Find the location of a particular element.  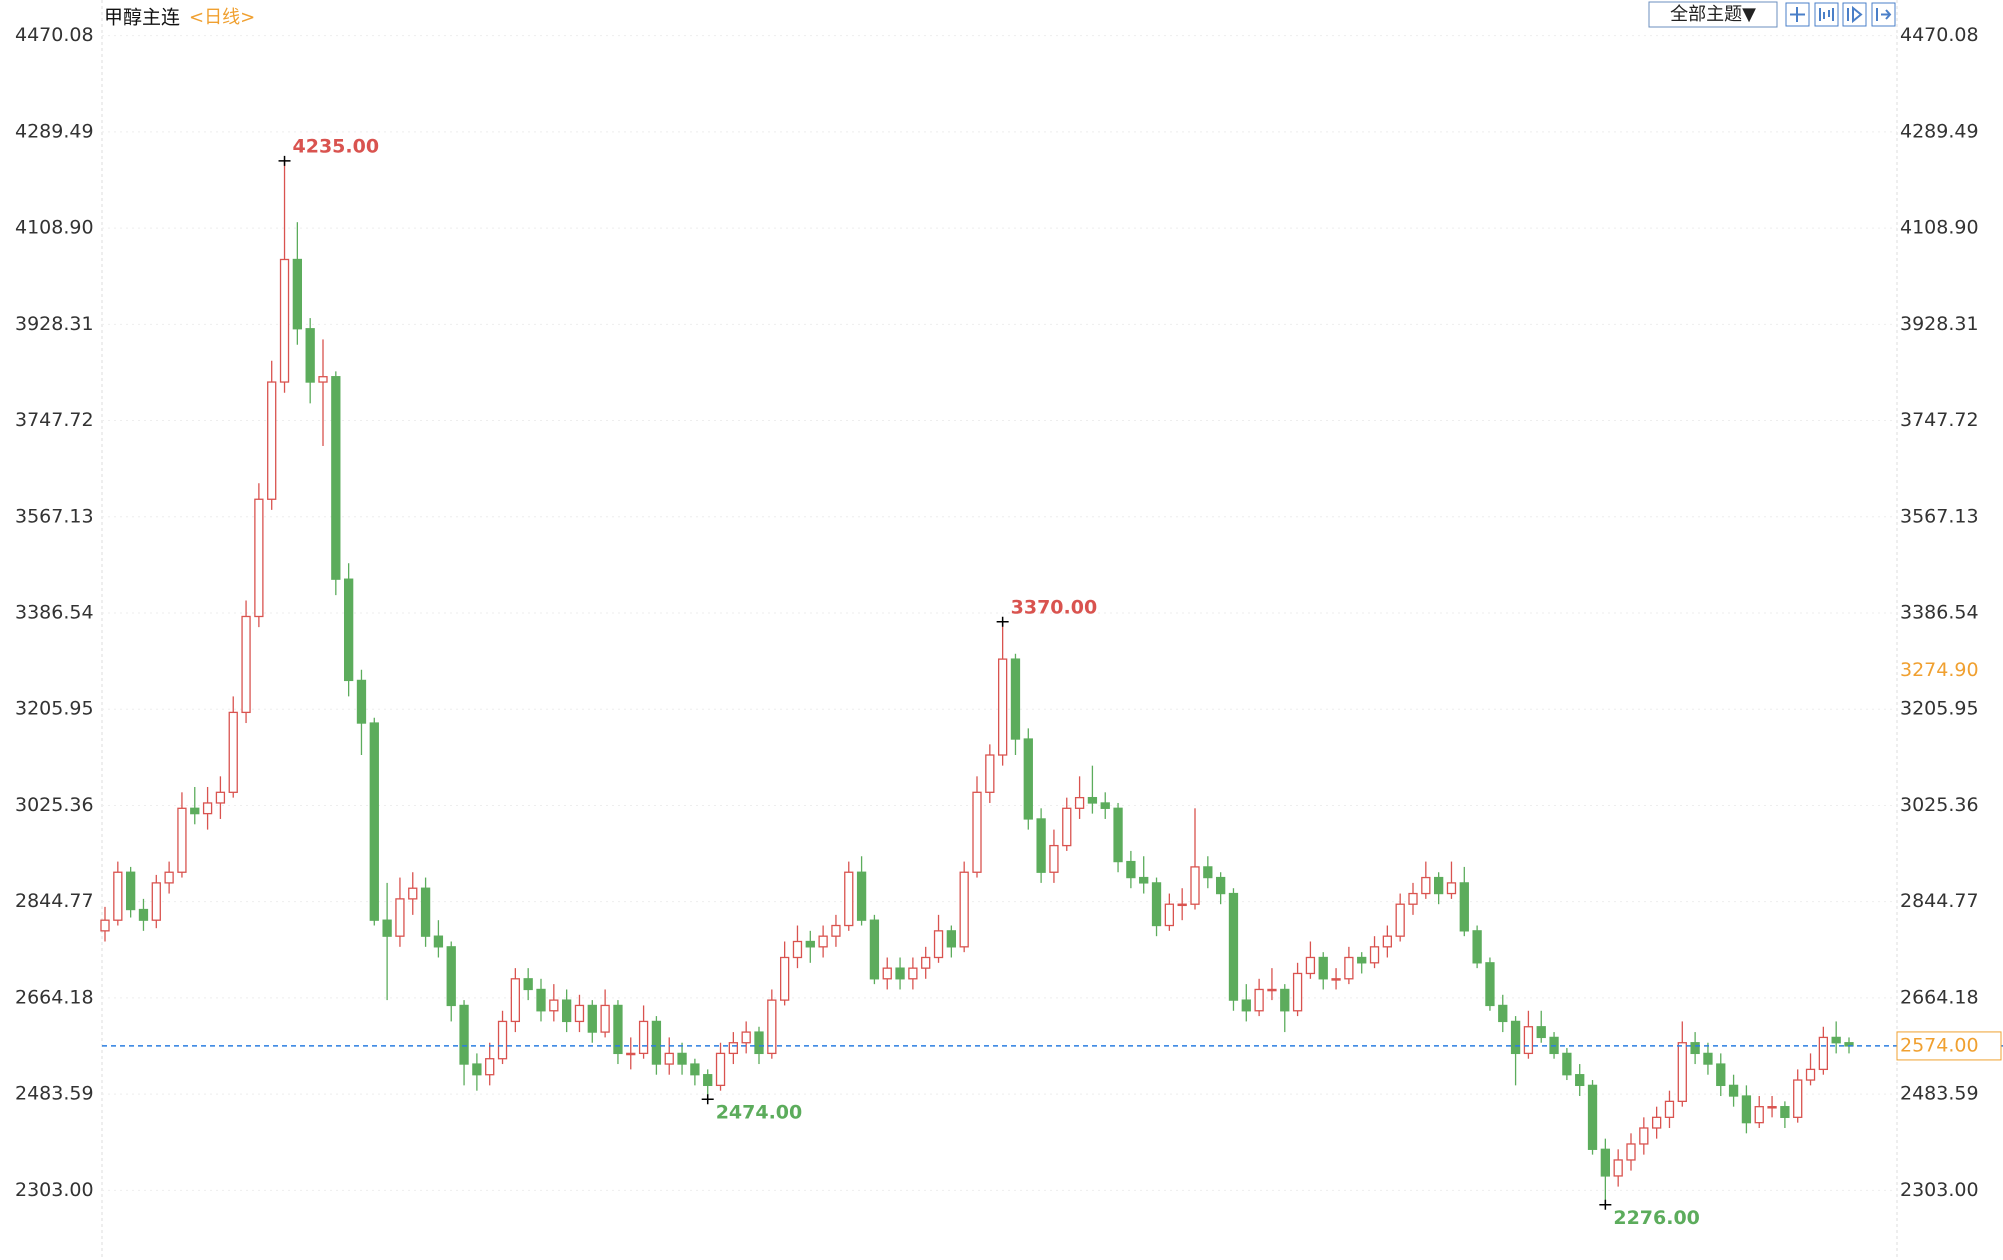

y-tick-label: 3025.36 is located at coordinates (54, 805).